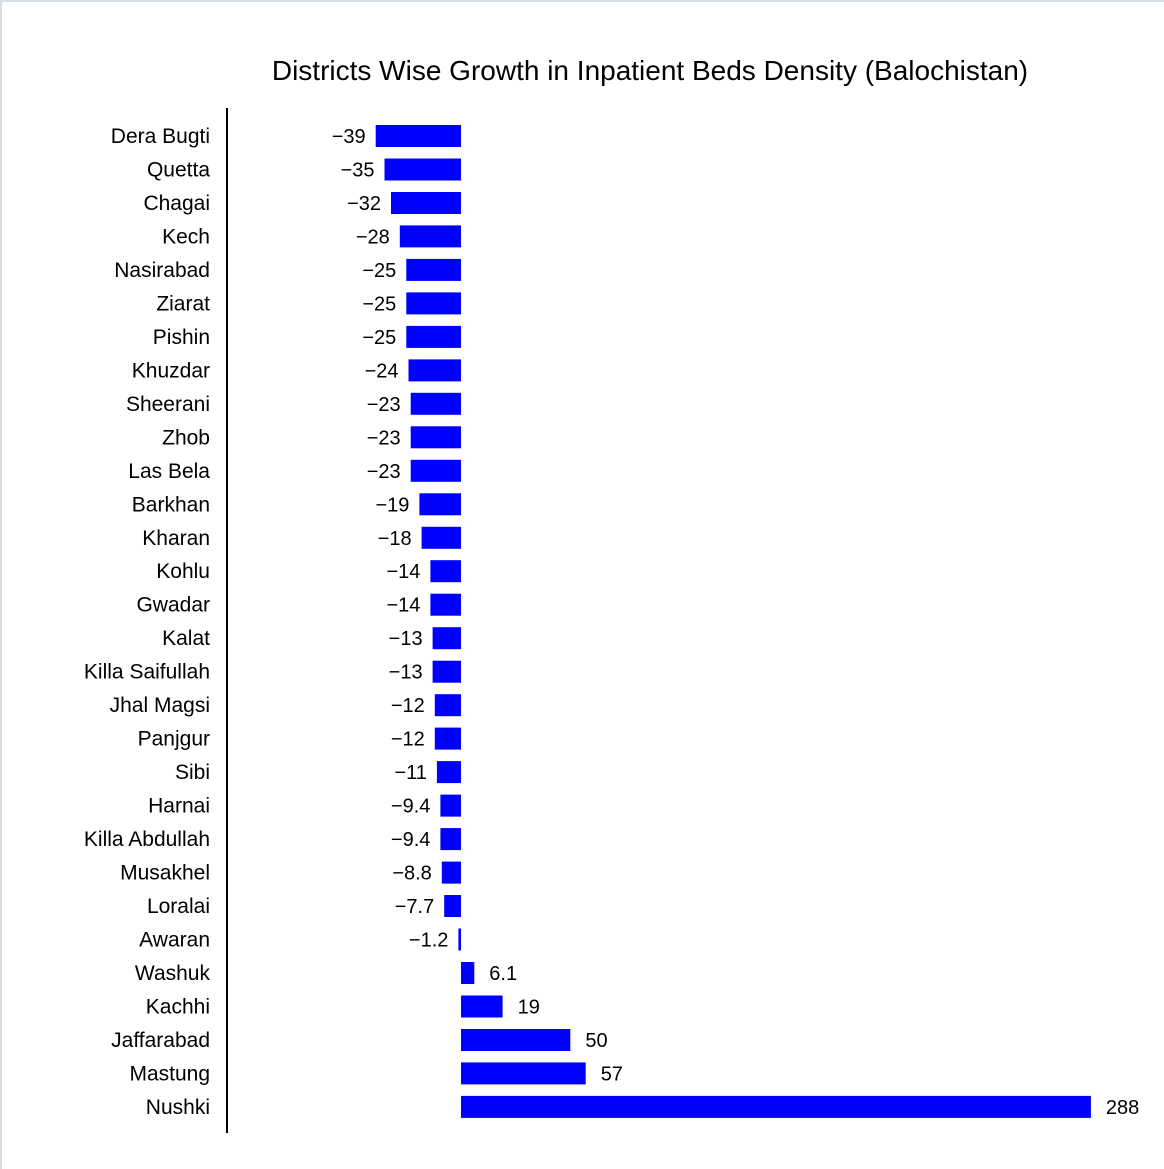 This screenshot has height=1169, width=1164. What do you see at coordinates (171, 370) in the screenshot?
I see `category-label: Khuzdar` at bounding box center [171, 370].